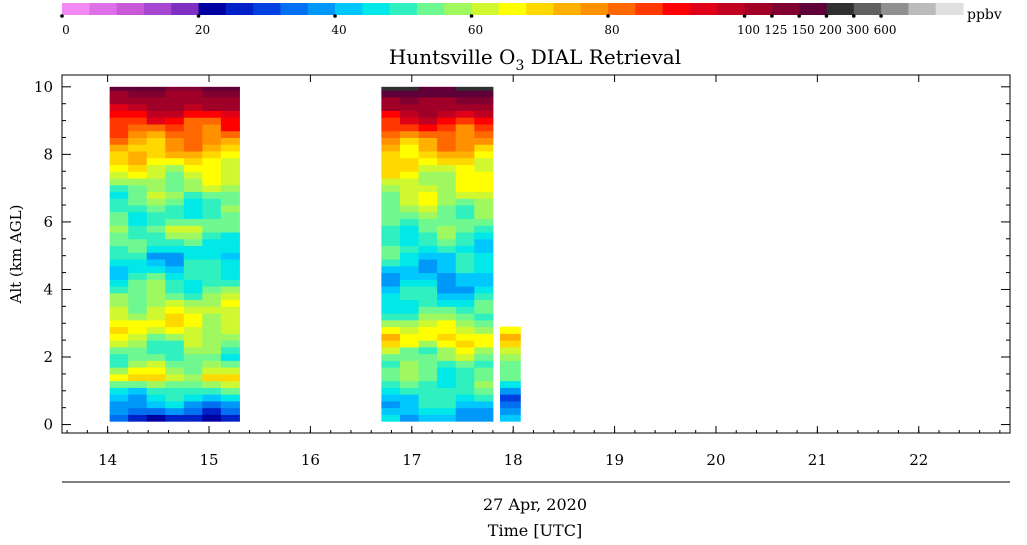  Describe the element at coordinates (310, 460) in the screenshot. I see `x-tick-label: 16` at that location.